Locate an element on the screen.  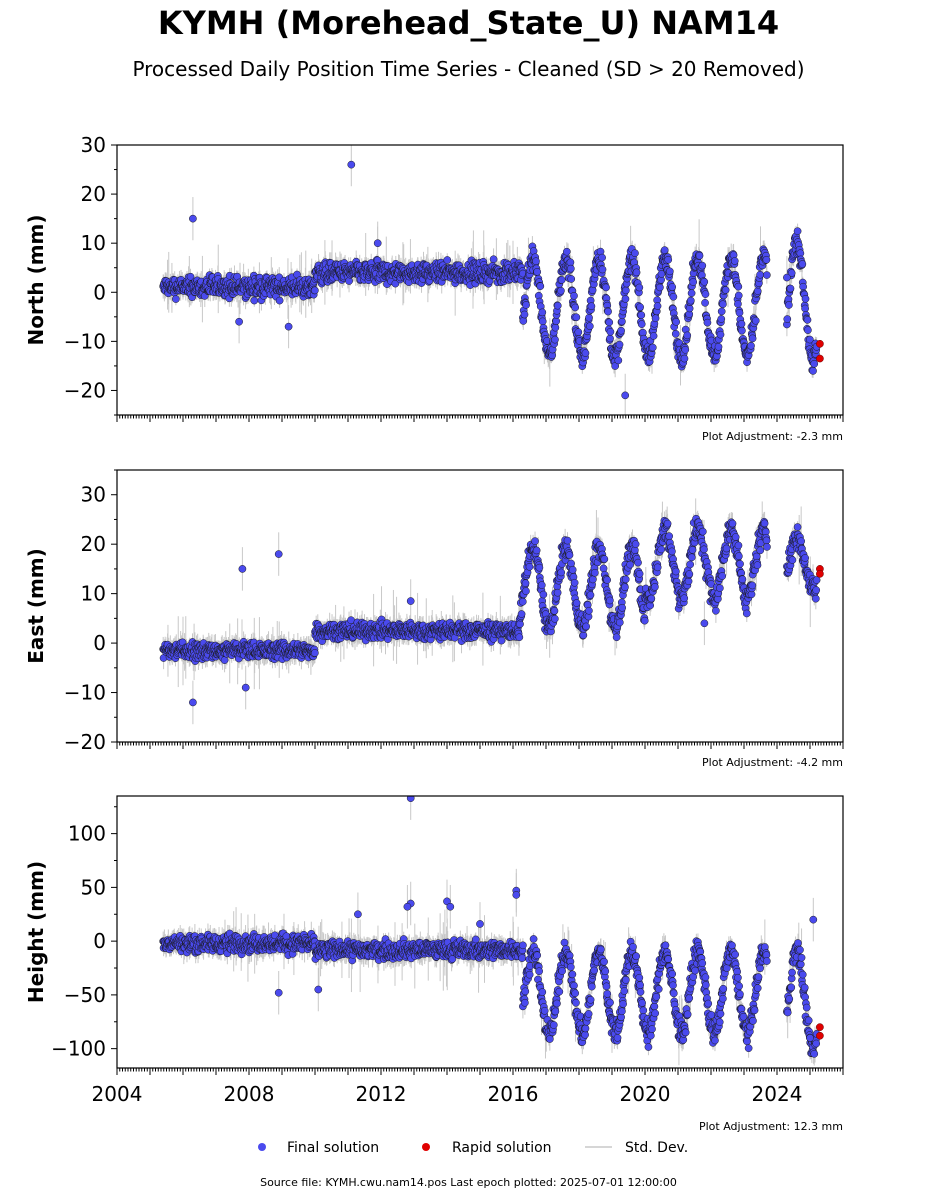
north-y-tick-label: −10 is located at coordinates (85, 341).